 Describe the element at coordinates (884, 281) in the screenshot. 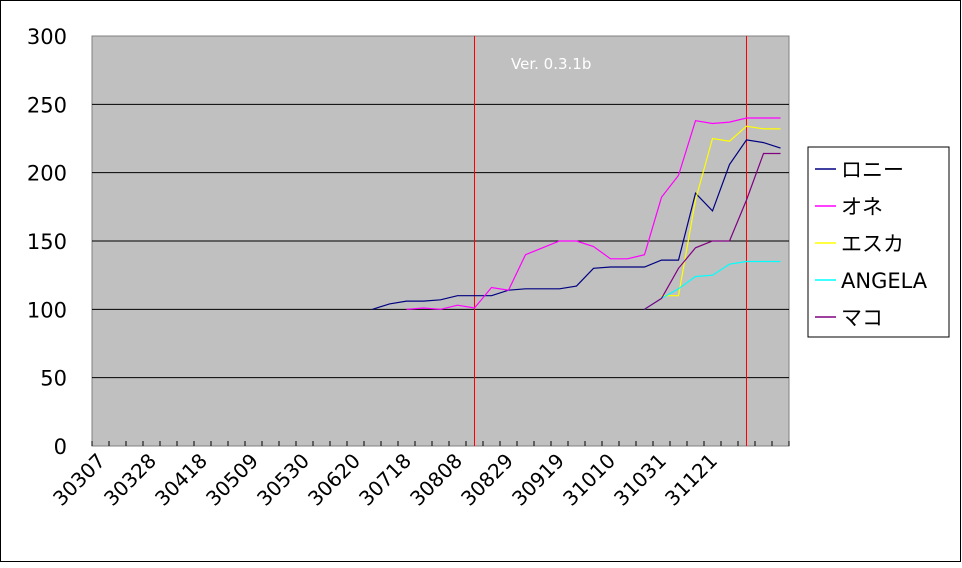

I see `legend-label: ANGELA` at that location.